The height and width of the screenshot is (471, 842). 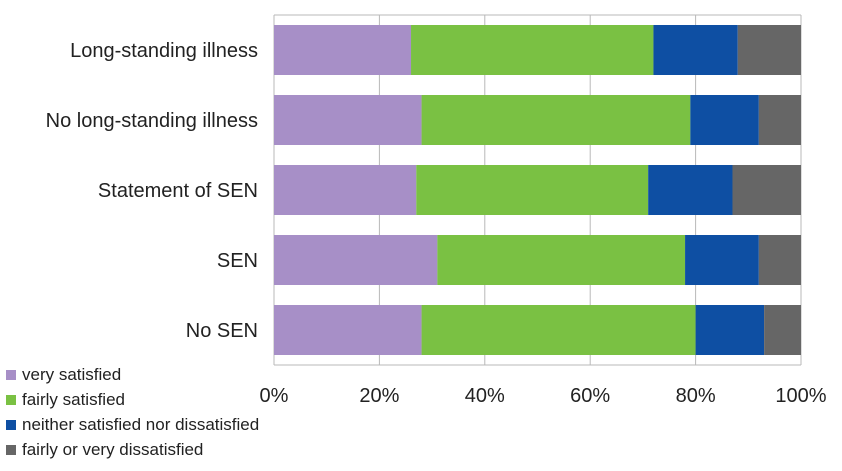 I want to click on legend-label: fairly or very dissatisfied, so click(x=112, y=450).